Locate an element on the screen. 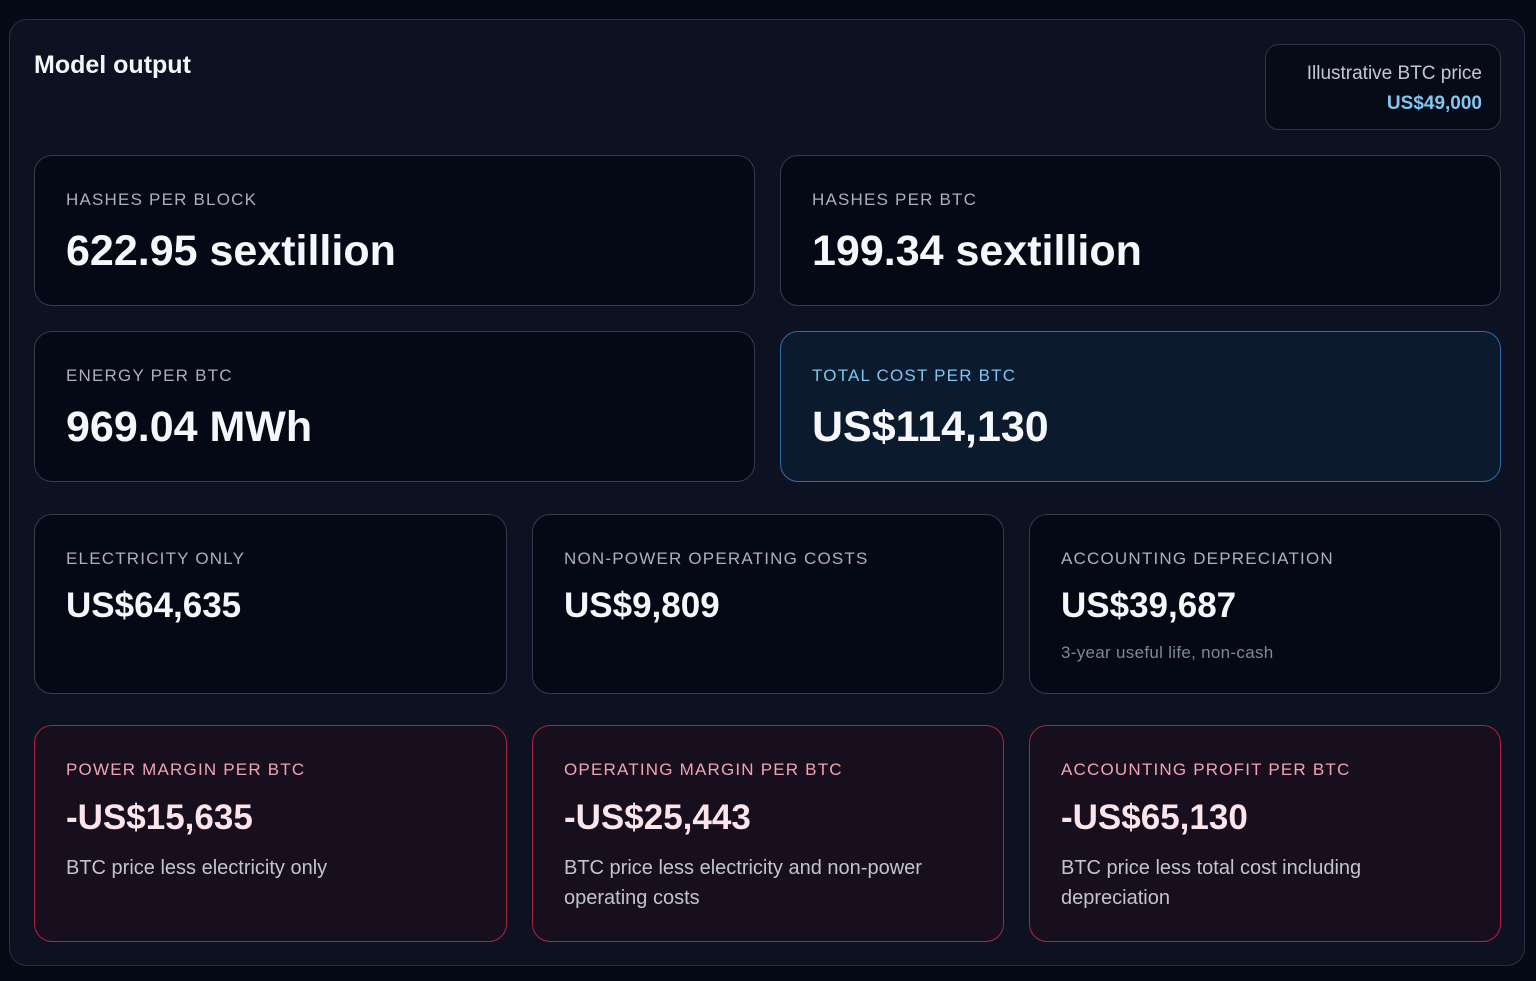 This screenshot has width=1536, height=981. metric-value: -US$65,130 is located at coordinates (1154, 817).